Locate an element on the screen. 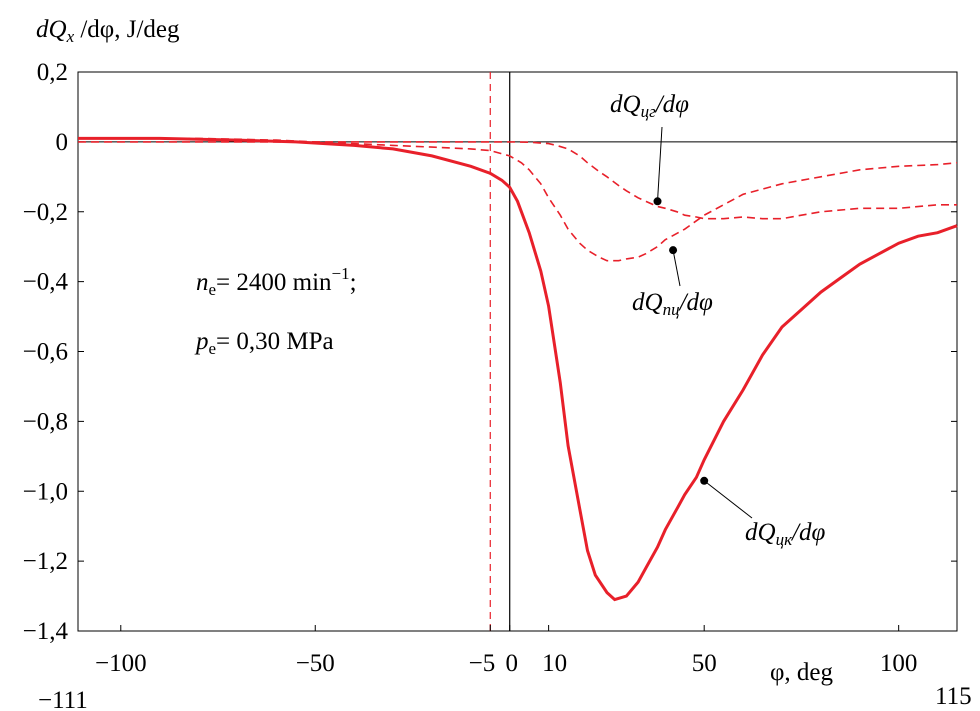 This screenshot has width=980, height=711. annotation-speed-end: ; is located at coordinates (353, 282).